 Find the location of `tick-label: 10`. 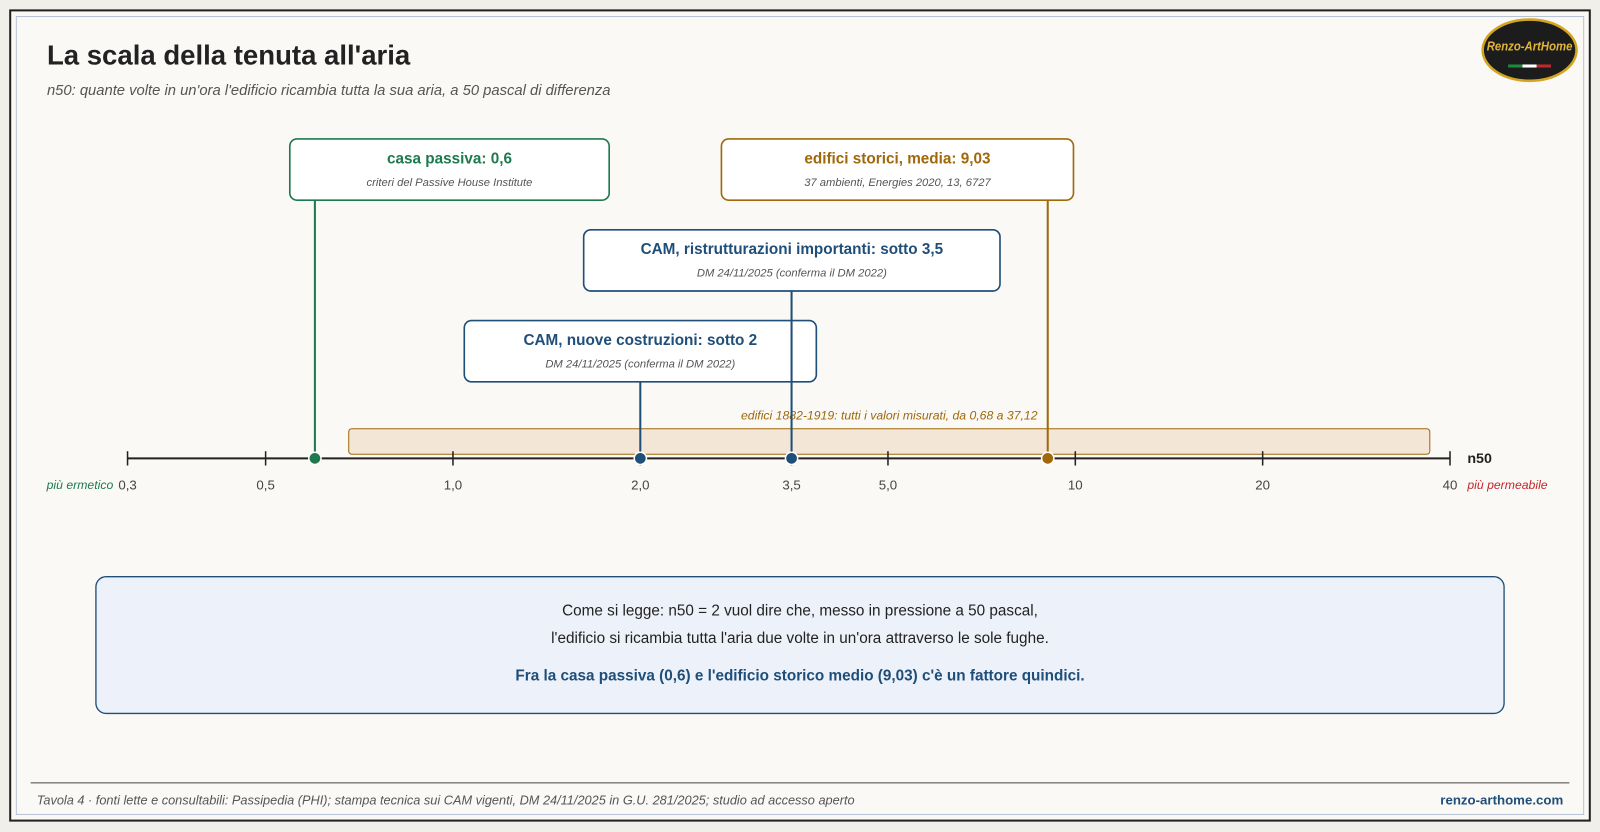

tick-label: 10 is located at coordinates (1075, 484).